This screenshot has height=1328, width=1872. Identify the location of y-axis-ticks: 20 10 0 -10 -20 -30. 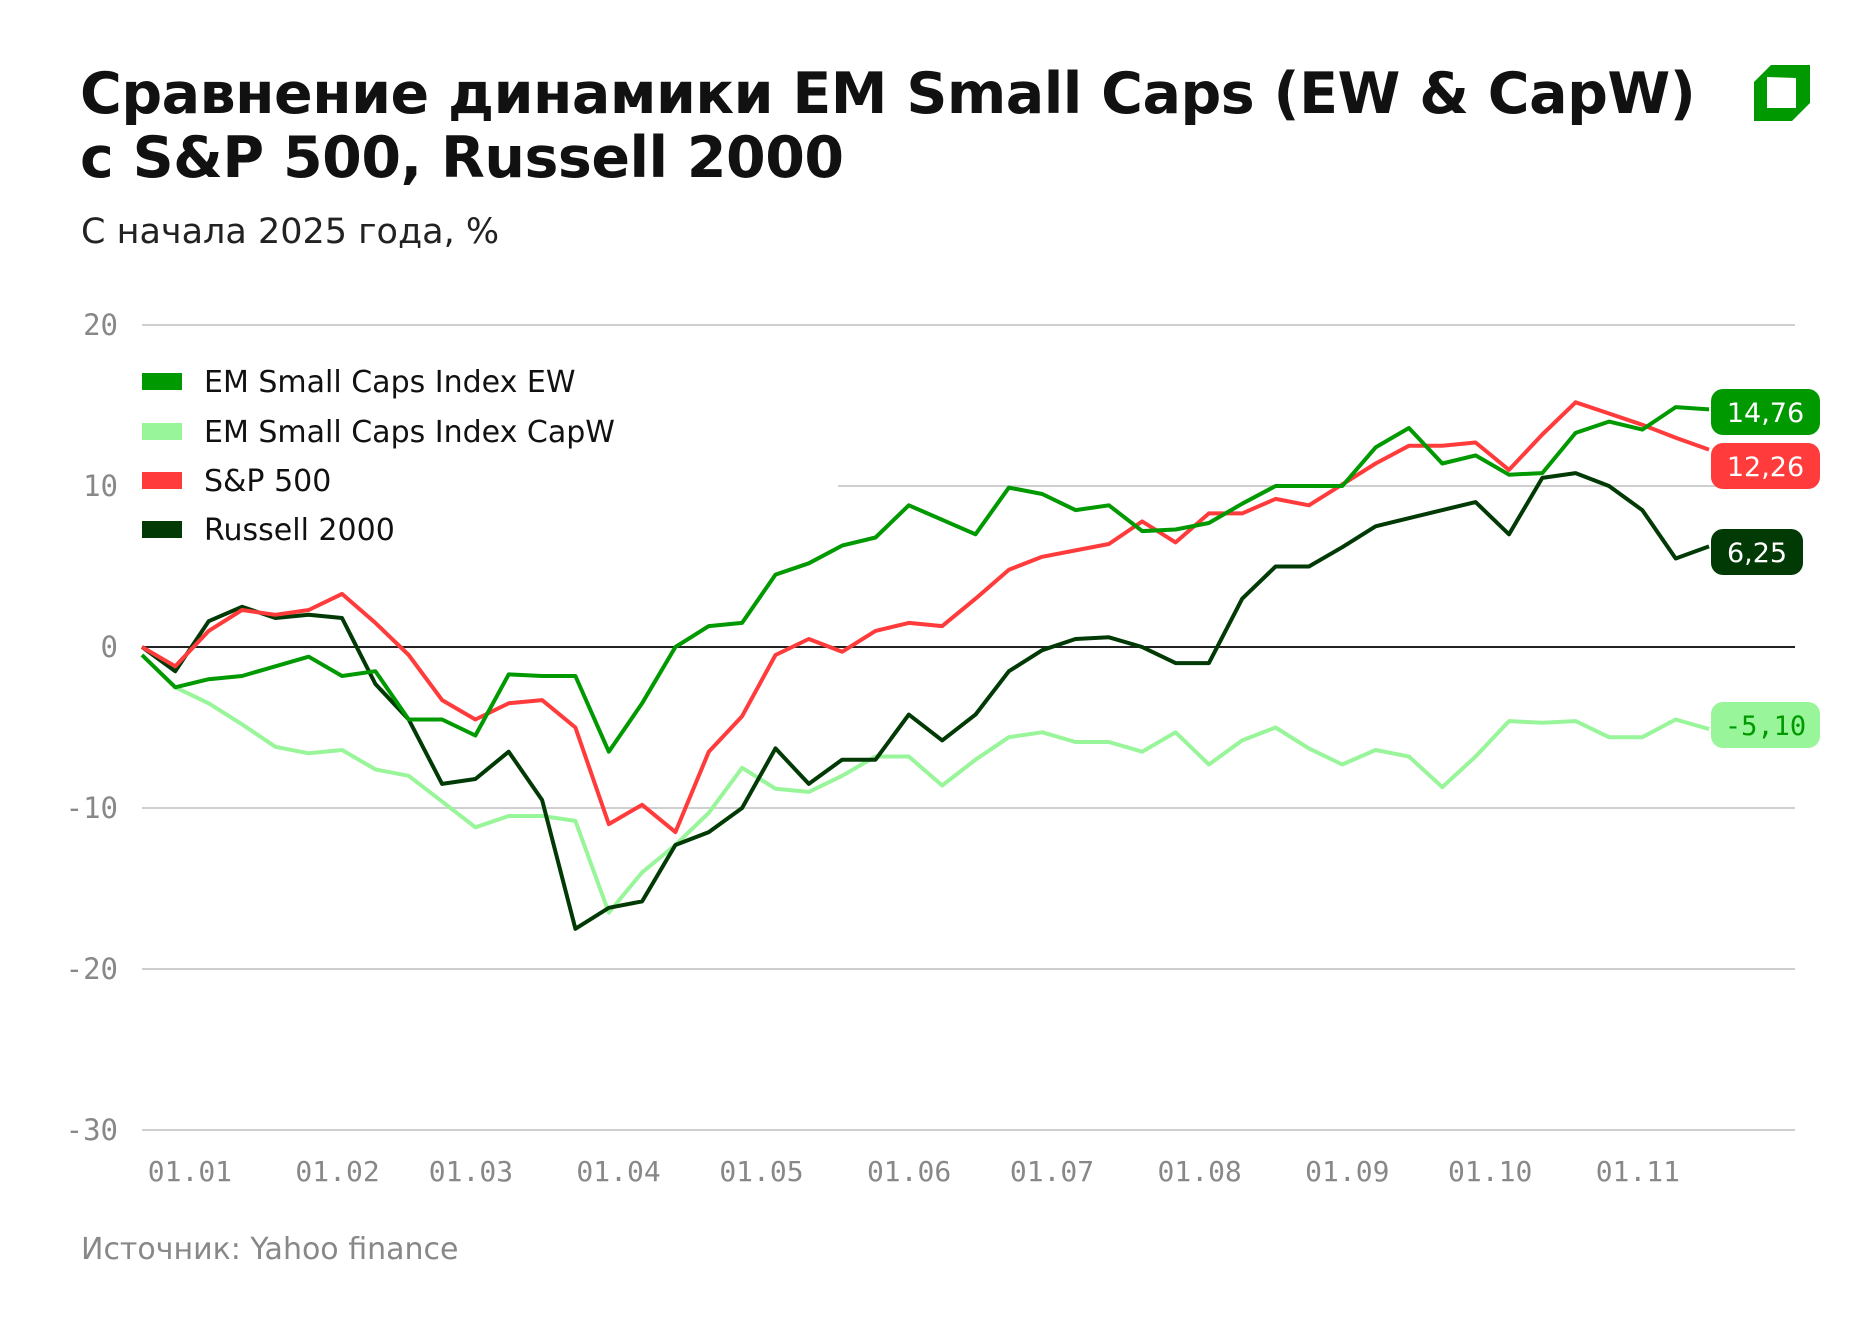
(92, 727).